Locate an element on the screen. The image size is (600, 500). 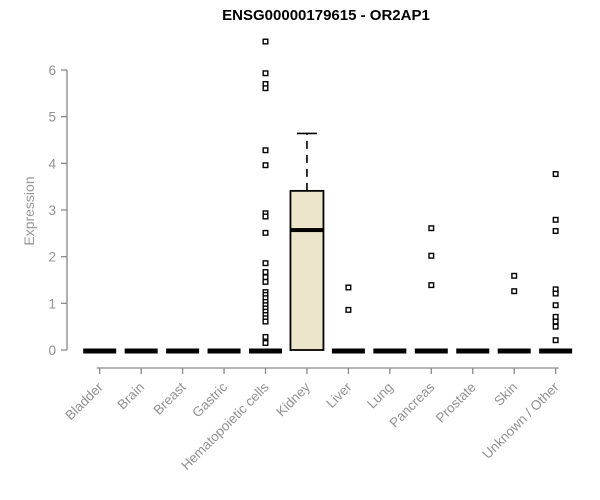
box-unknown-other is located at coordinates (556, 351).